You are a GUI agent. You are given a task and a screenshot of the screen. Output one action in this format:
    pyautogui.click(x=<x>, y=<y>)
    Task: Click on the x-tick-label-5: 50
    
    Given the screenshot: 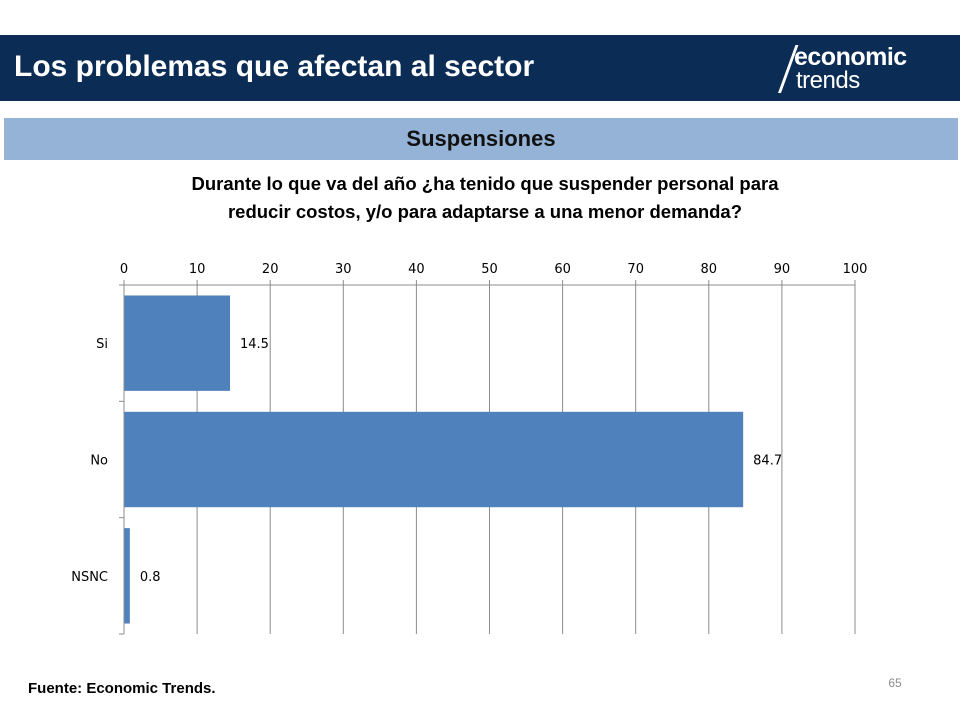 What is the action you would take?
    pyautogui.click(x=489, y=269)
    